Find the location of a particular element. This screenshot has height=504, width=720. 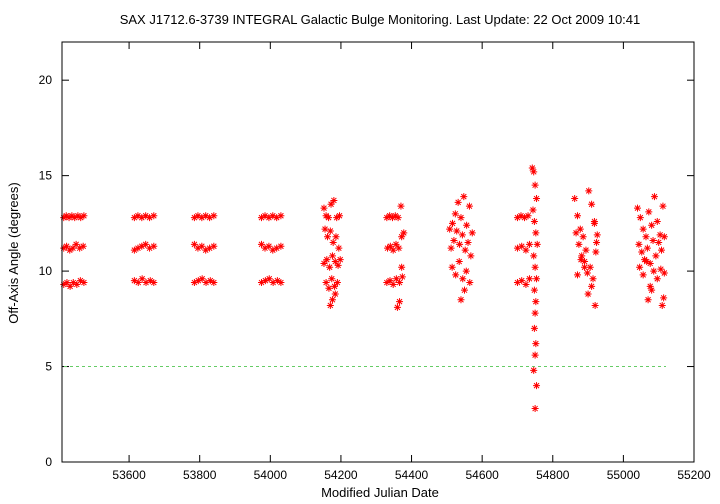

x-tick-label: 55000 is located at coordinates (624, 475).